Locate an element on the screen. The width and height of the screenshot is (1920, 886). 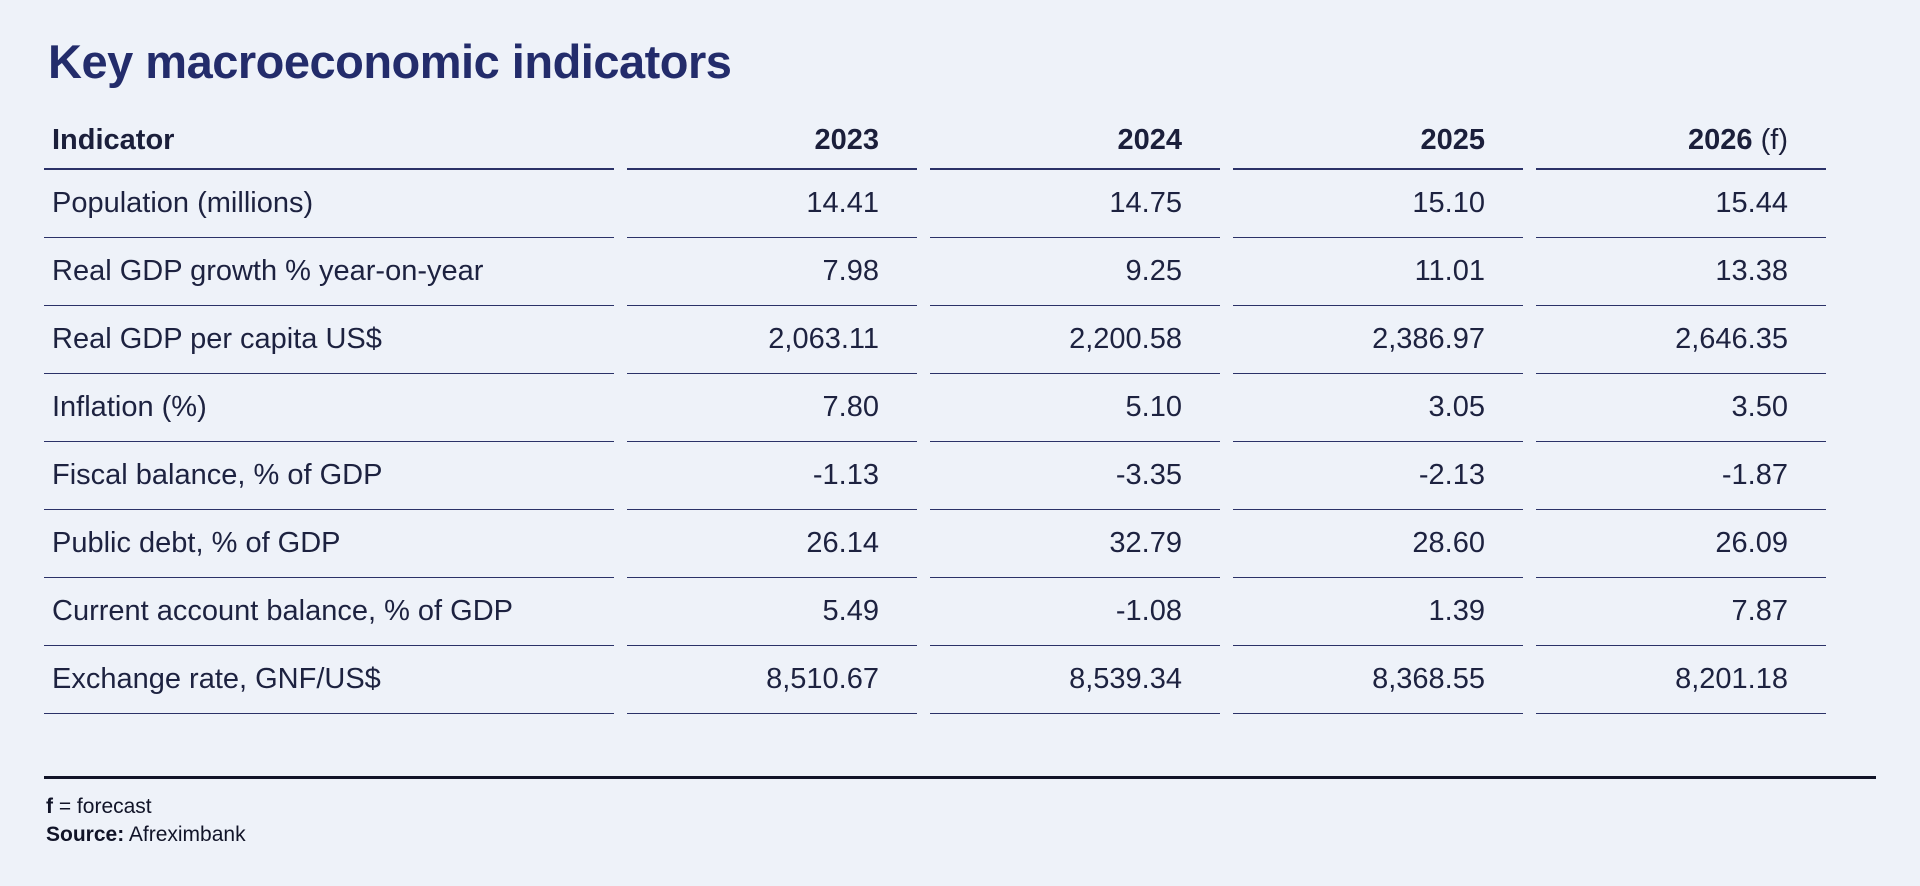
row-value: 9.25 is located at coordinates (1075, 272).